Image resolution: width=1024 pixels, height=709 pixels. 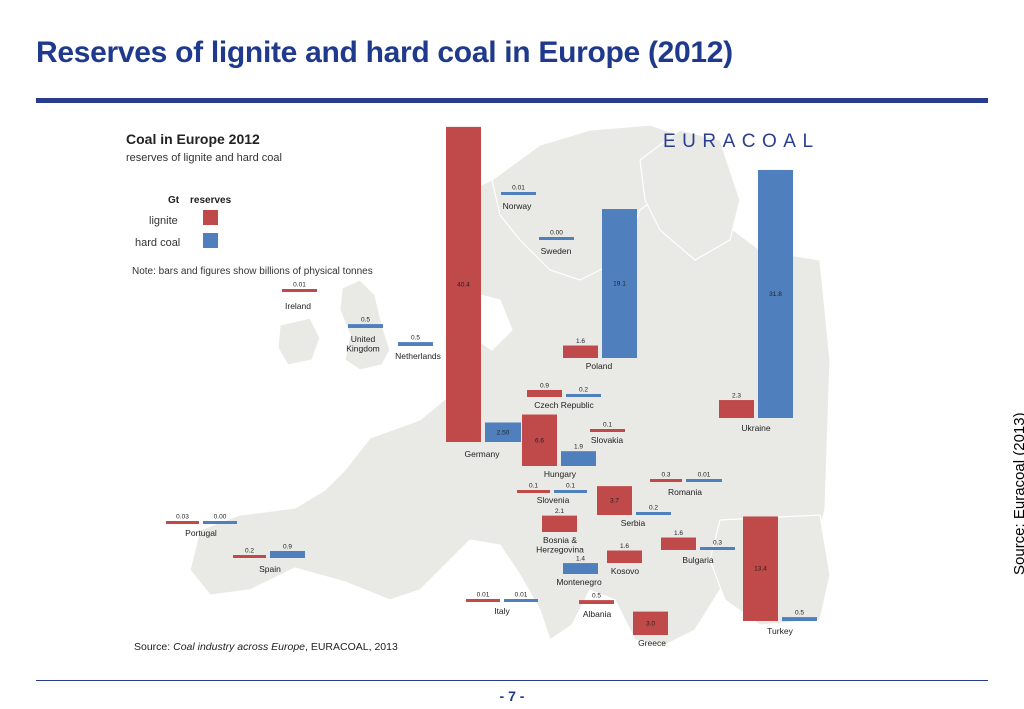 What do you see at coordinates (483, 595) in the screenshot?
I see `italy-lignite-value: 0.01` at bounding box center [483, 595].